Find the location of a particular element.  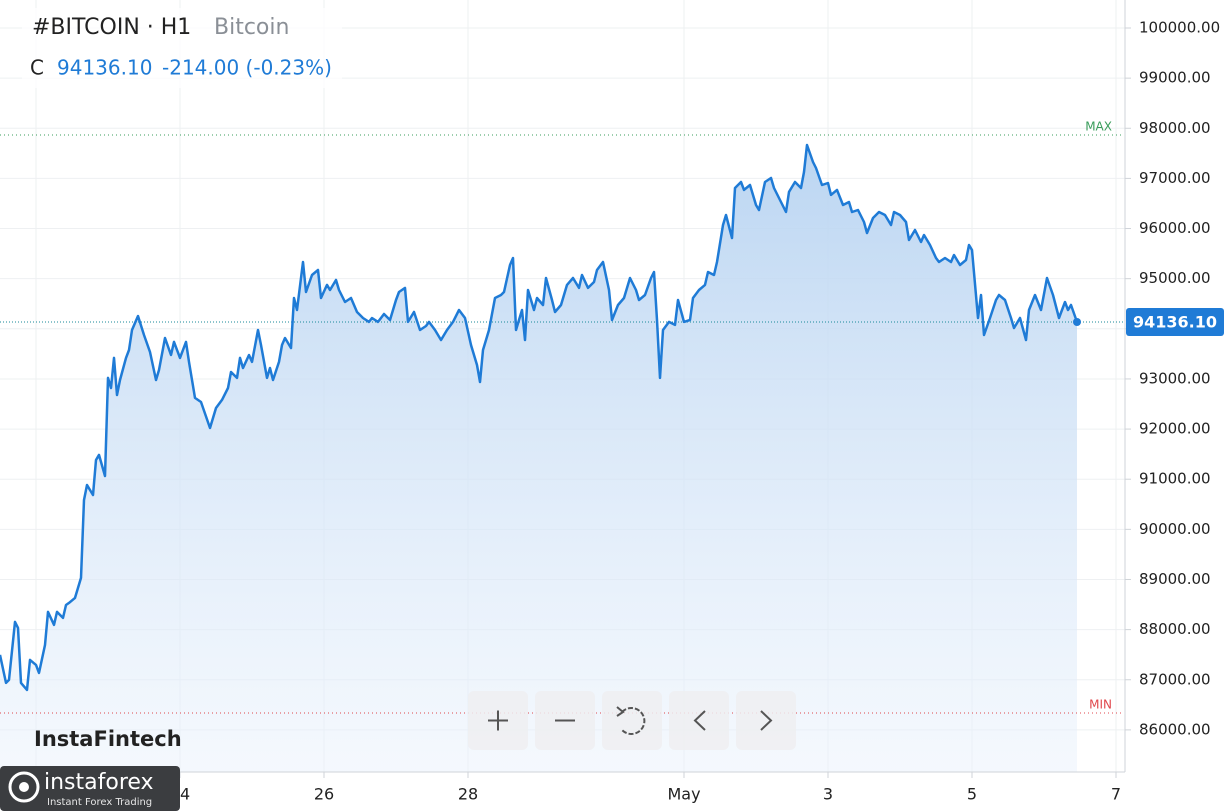

y-tick-label: 87000.00 is located at coordinates (1175, 679).